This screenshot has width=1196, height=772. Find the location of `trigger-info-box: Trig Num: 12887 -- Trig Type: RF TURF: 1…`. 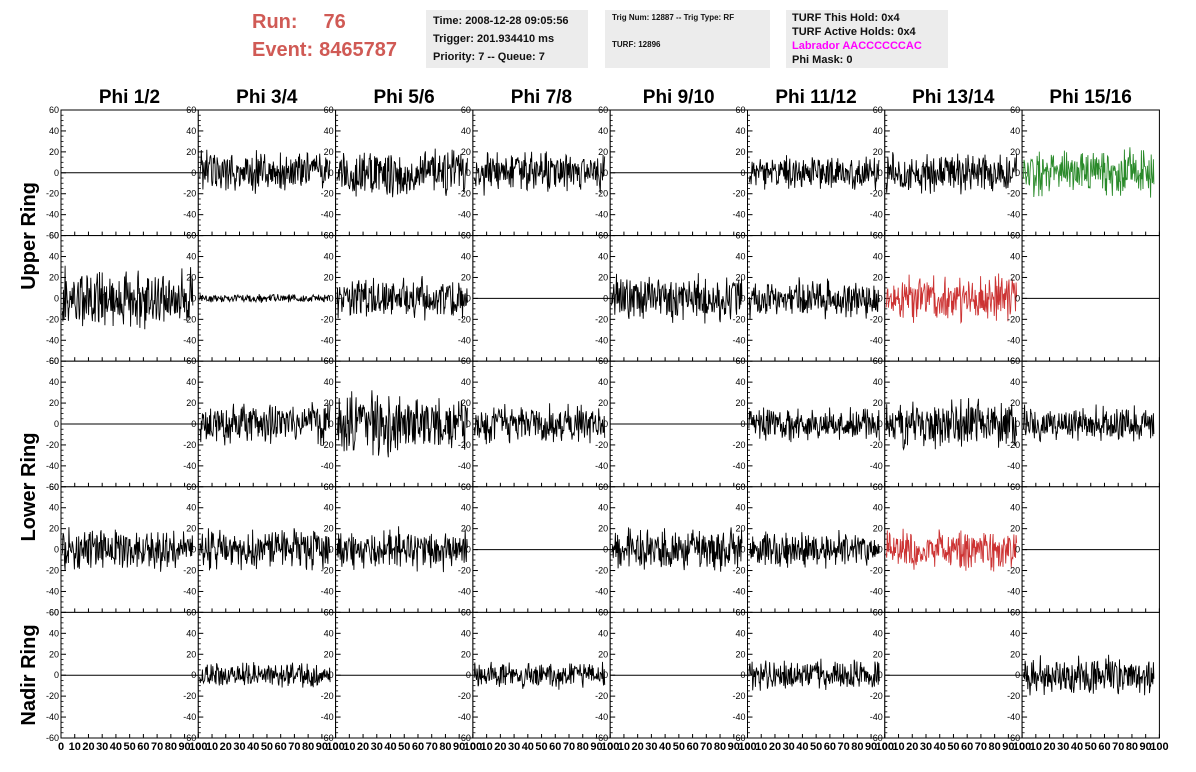

trigger-info-box: Trig Num: 12887 -- Trig Type: RF TURF: 1… is located at coordinates (687, 39).